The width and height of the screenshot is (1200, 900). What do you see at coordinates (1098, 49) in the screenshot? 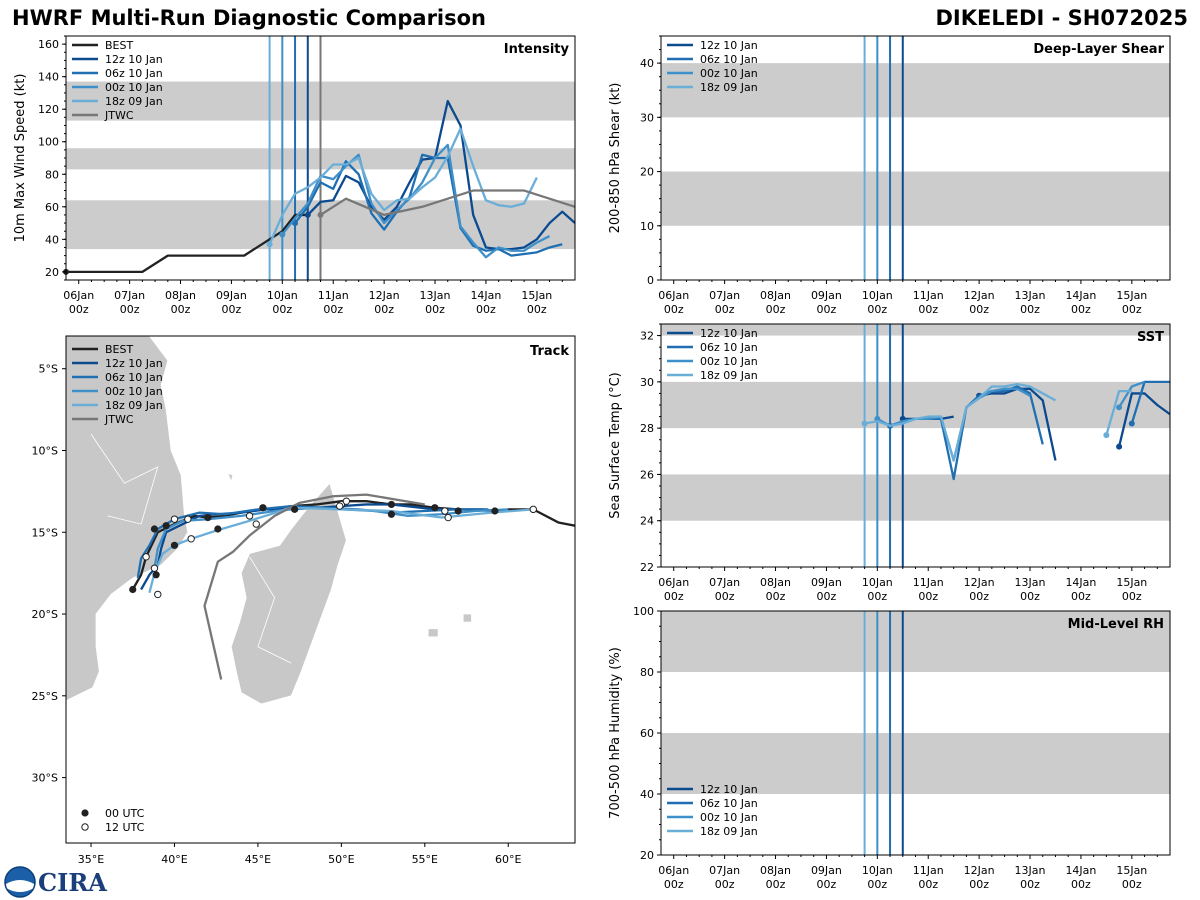
I see `panel-title: Deep-Layer Shear` at bounding box center [1098, 49].